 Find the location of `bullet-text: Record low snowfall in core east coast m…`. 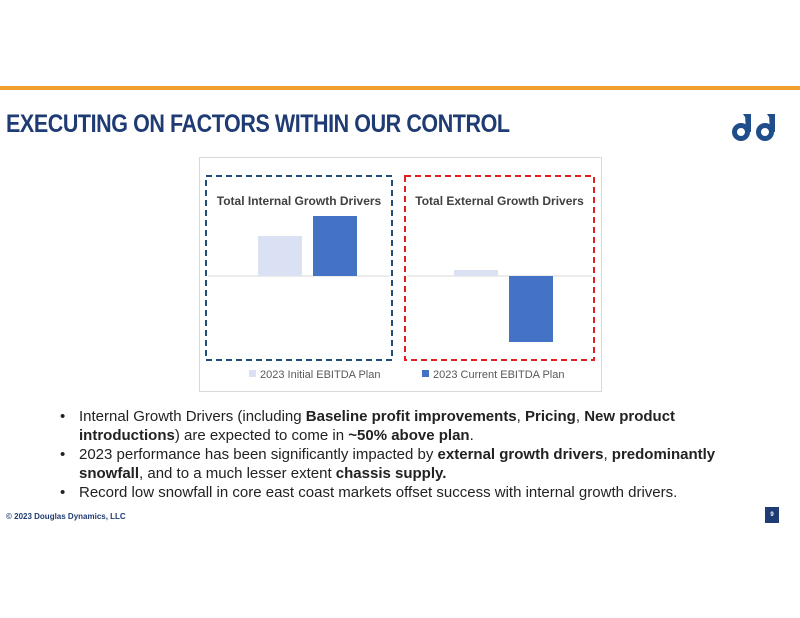

bullet-text: Record low snowfall in core east coast m… is located at coordinates (378, 492).